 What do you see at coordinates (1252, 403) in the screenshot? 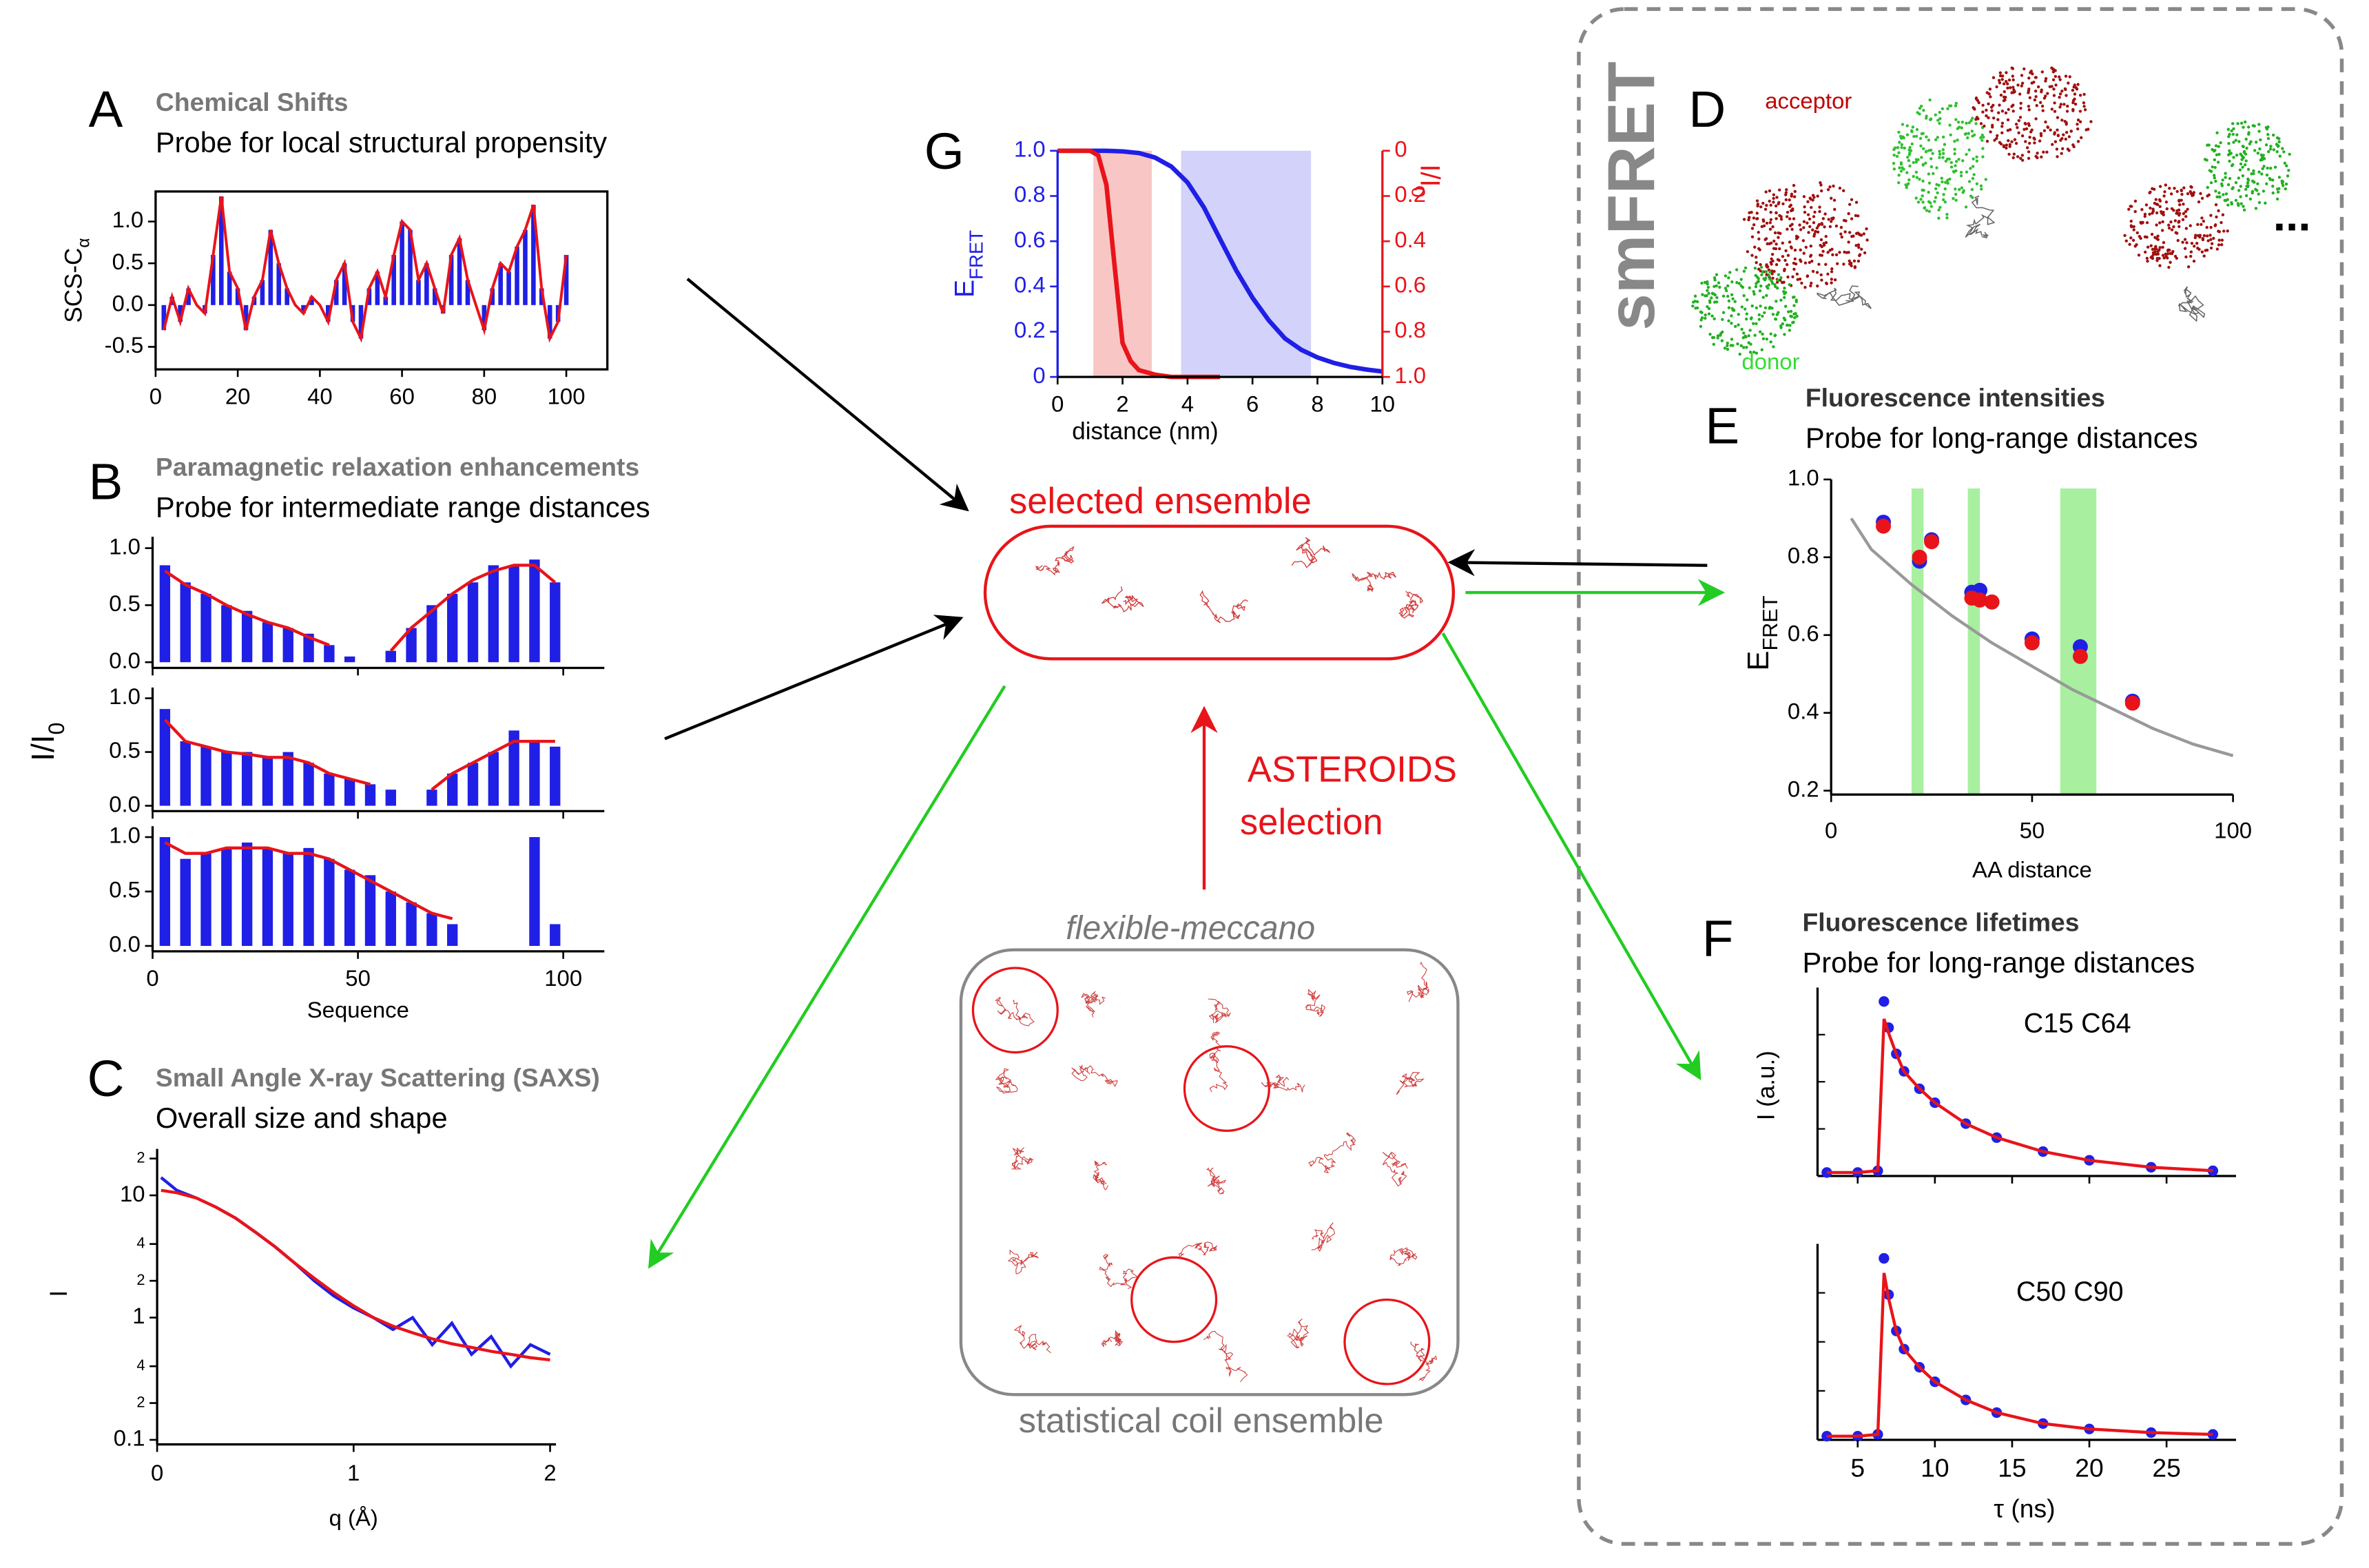
I see `x-tick-label: 6` at bounding box center [1252, 403].